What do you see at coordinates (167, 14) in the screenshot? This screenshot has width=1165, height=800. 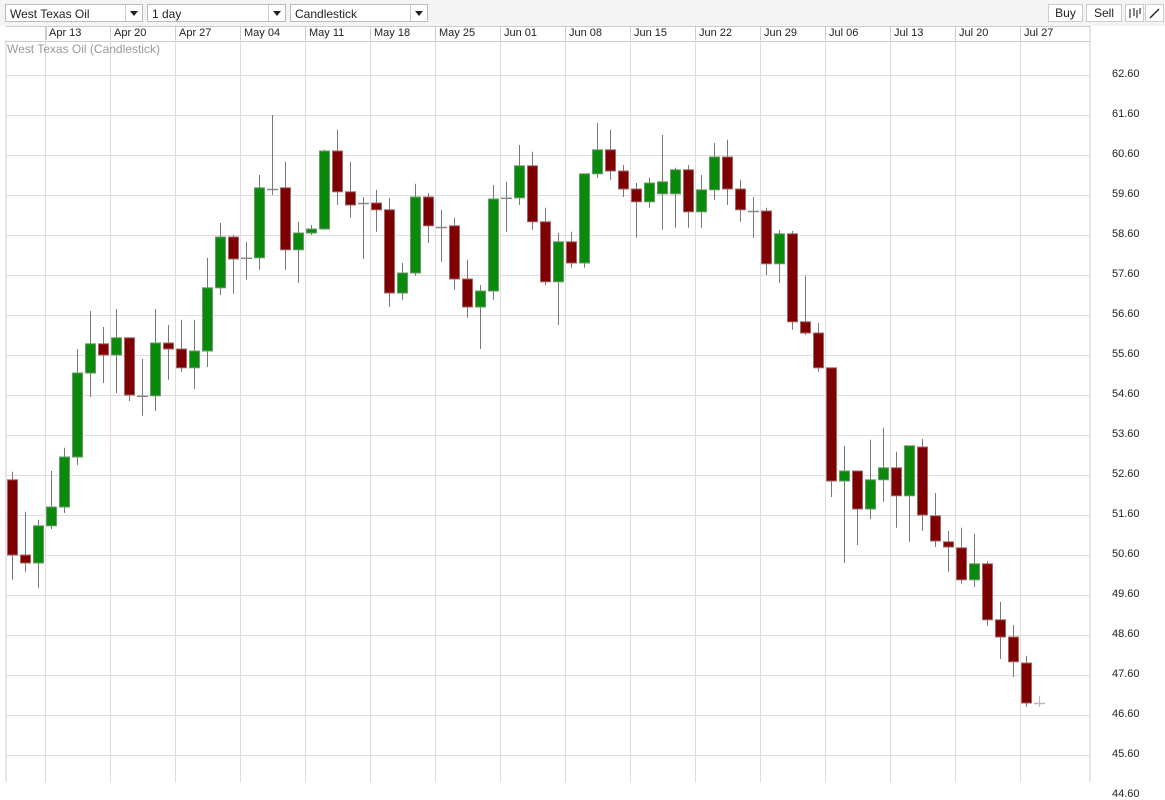 I see `interval-select-value: 1 day` at bounding box center [167, 14].